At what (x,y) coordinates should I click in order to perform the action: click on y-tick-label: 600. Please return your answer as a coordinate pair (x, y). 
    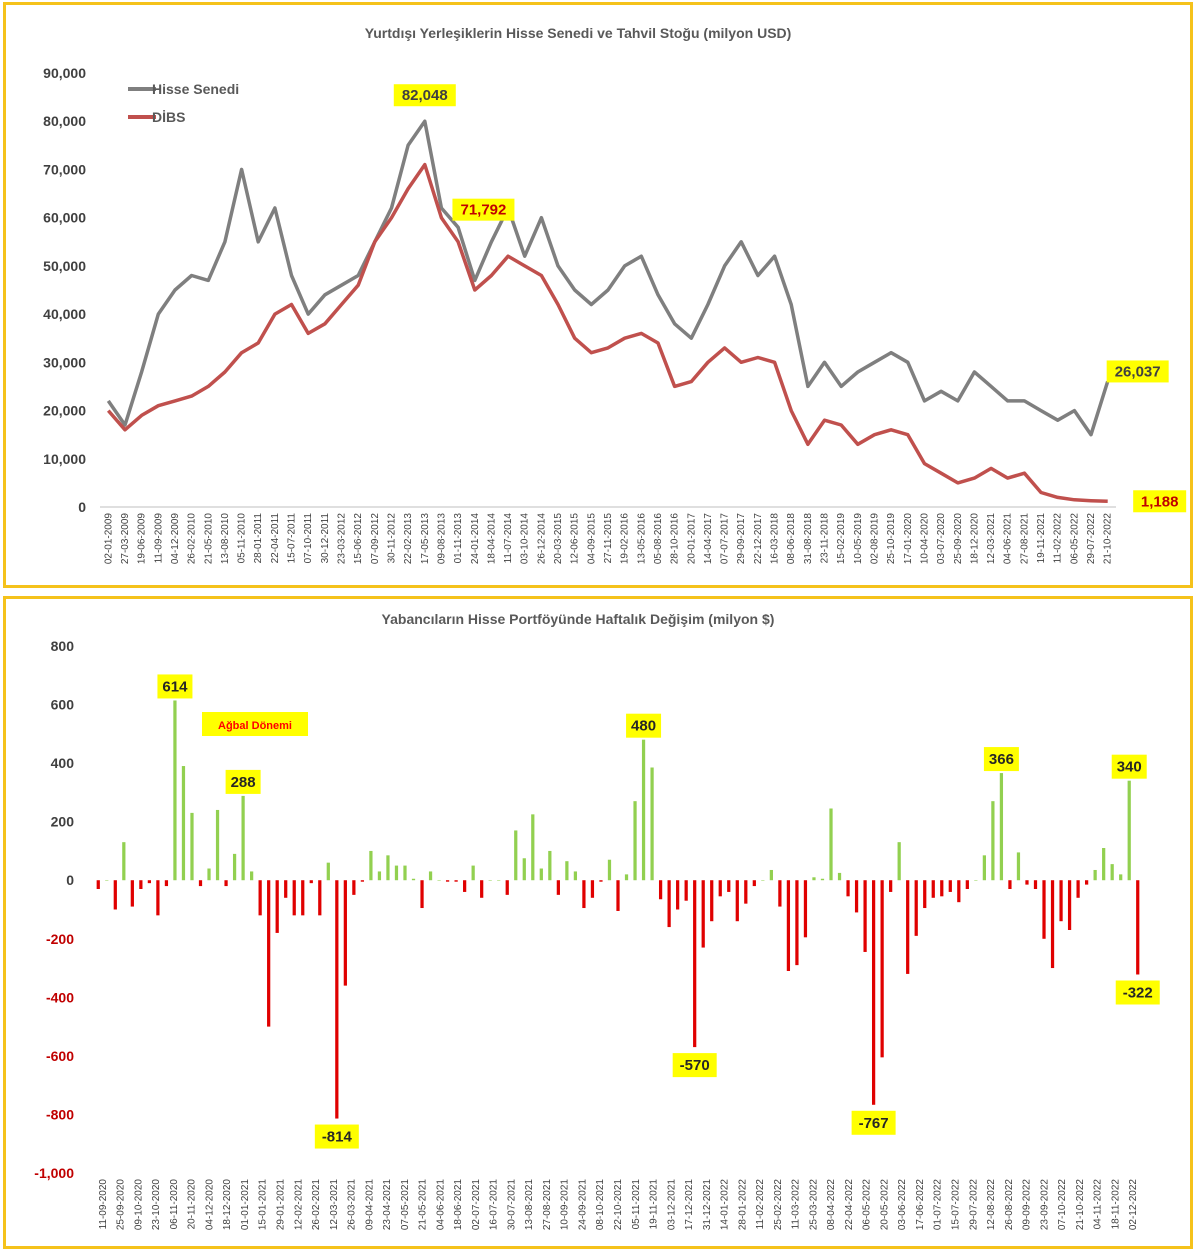
    Looking at the image, I should click on (63, 705).